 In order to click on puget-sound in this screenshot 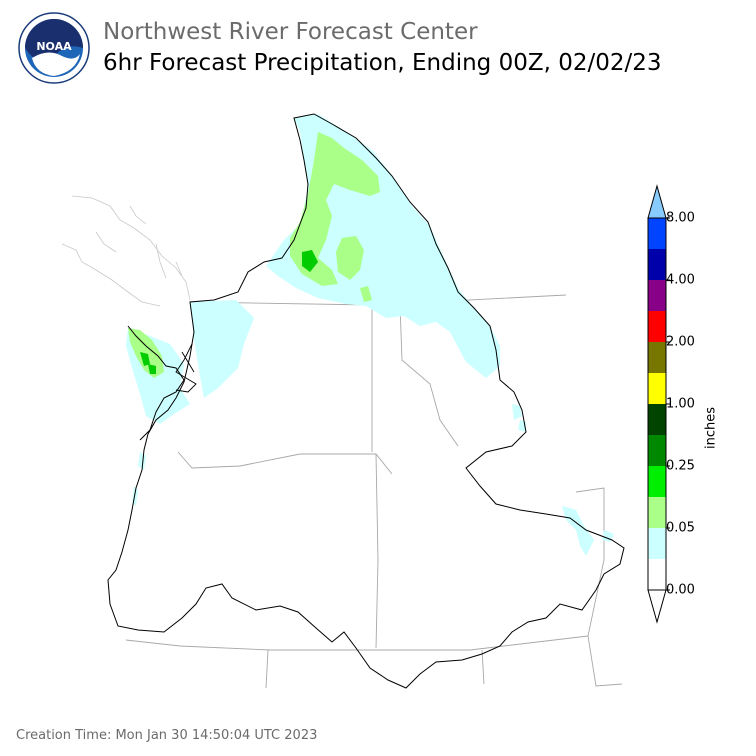, I will do `click(186, 368)`.